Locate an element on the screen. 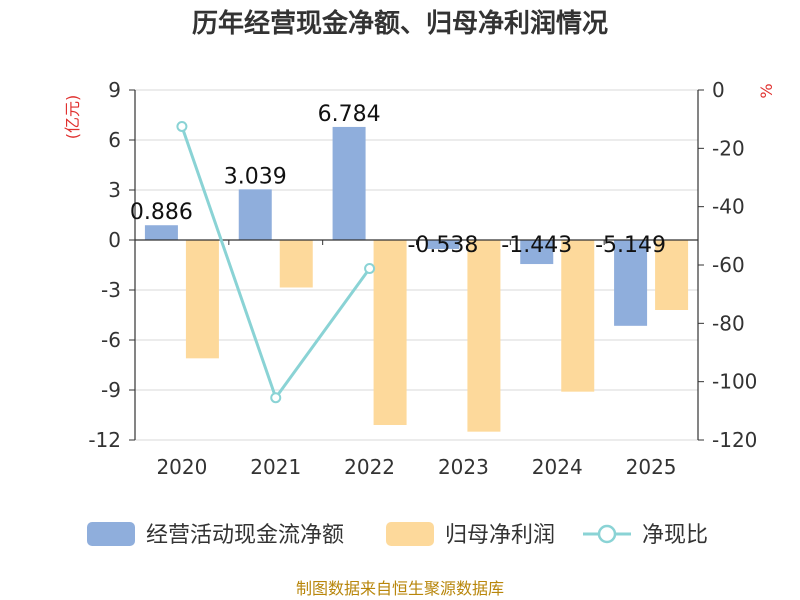 The width and height of the screenshot is (800, 600). legend-profit-swatch is located at coordinates (410, 534).